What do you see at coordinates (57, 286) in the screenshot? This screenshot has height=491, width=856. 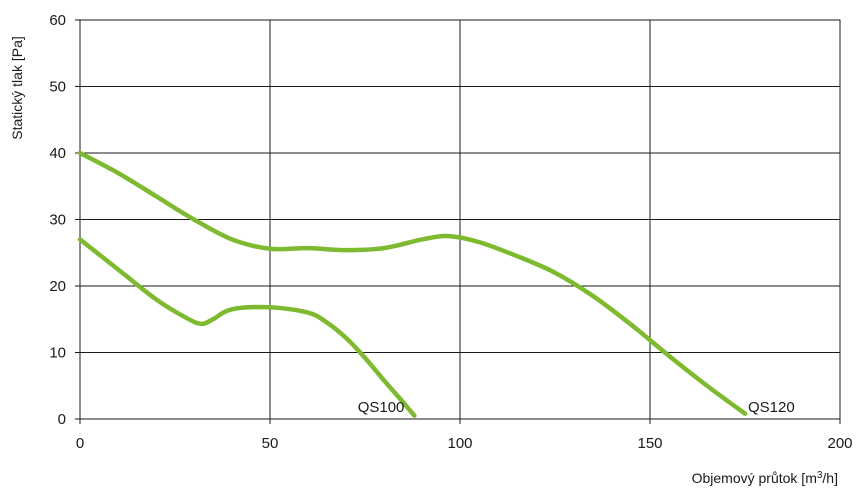 I see `y-tick-label: 20` at bounding box center [57, 286].